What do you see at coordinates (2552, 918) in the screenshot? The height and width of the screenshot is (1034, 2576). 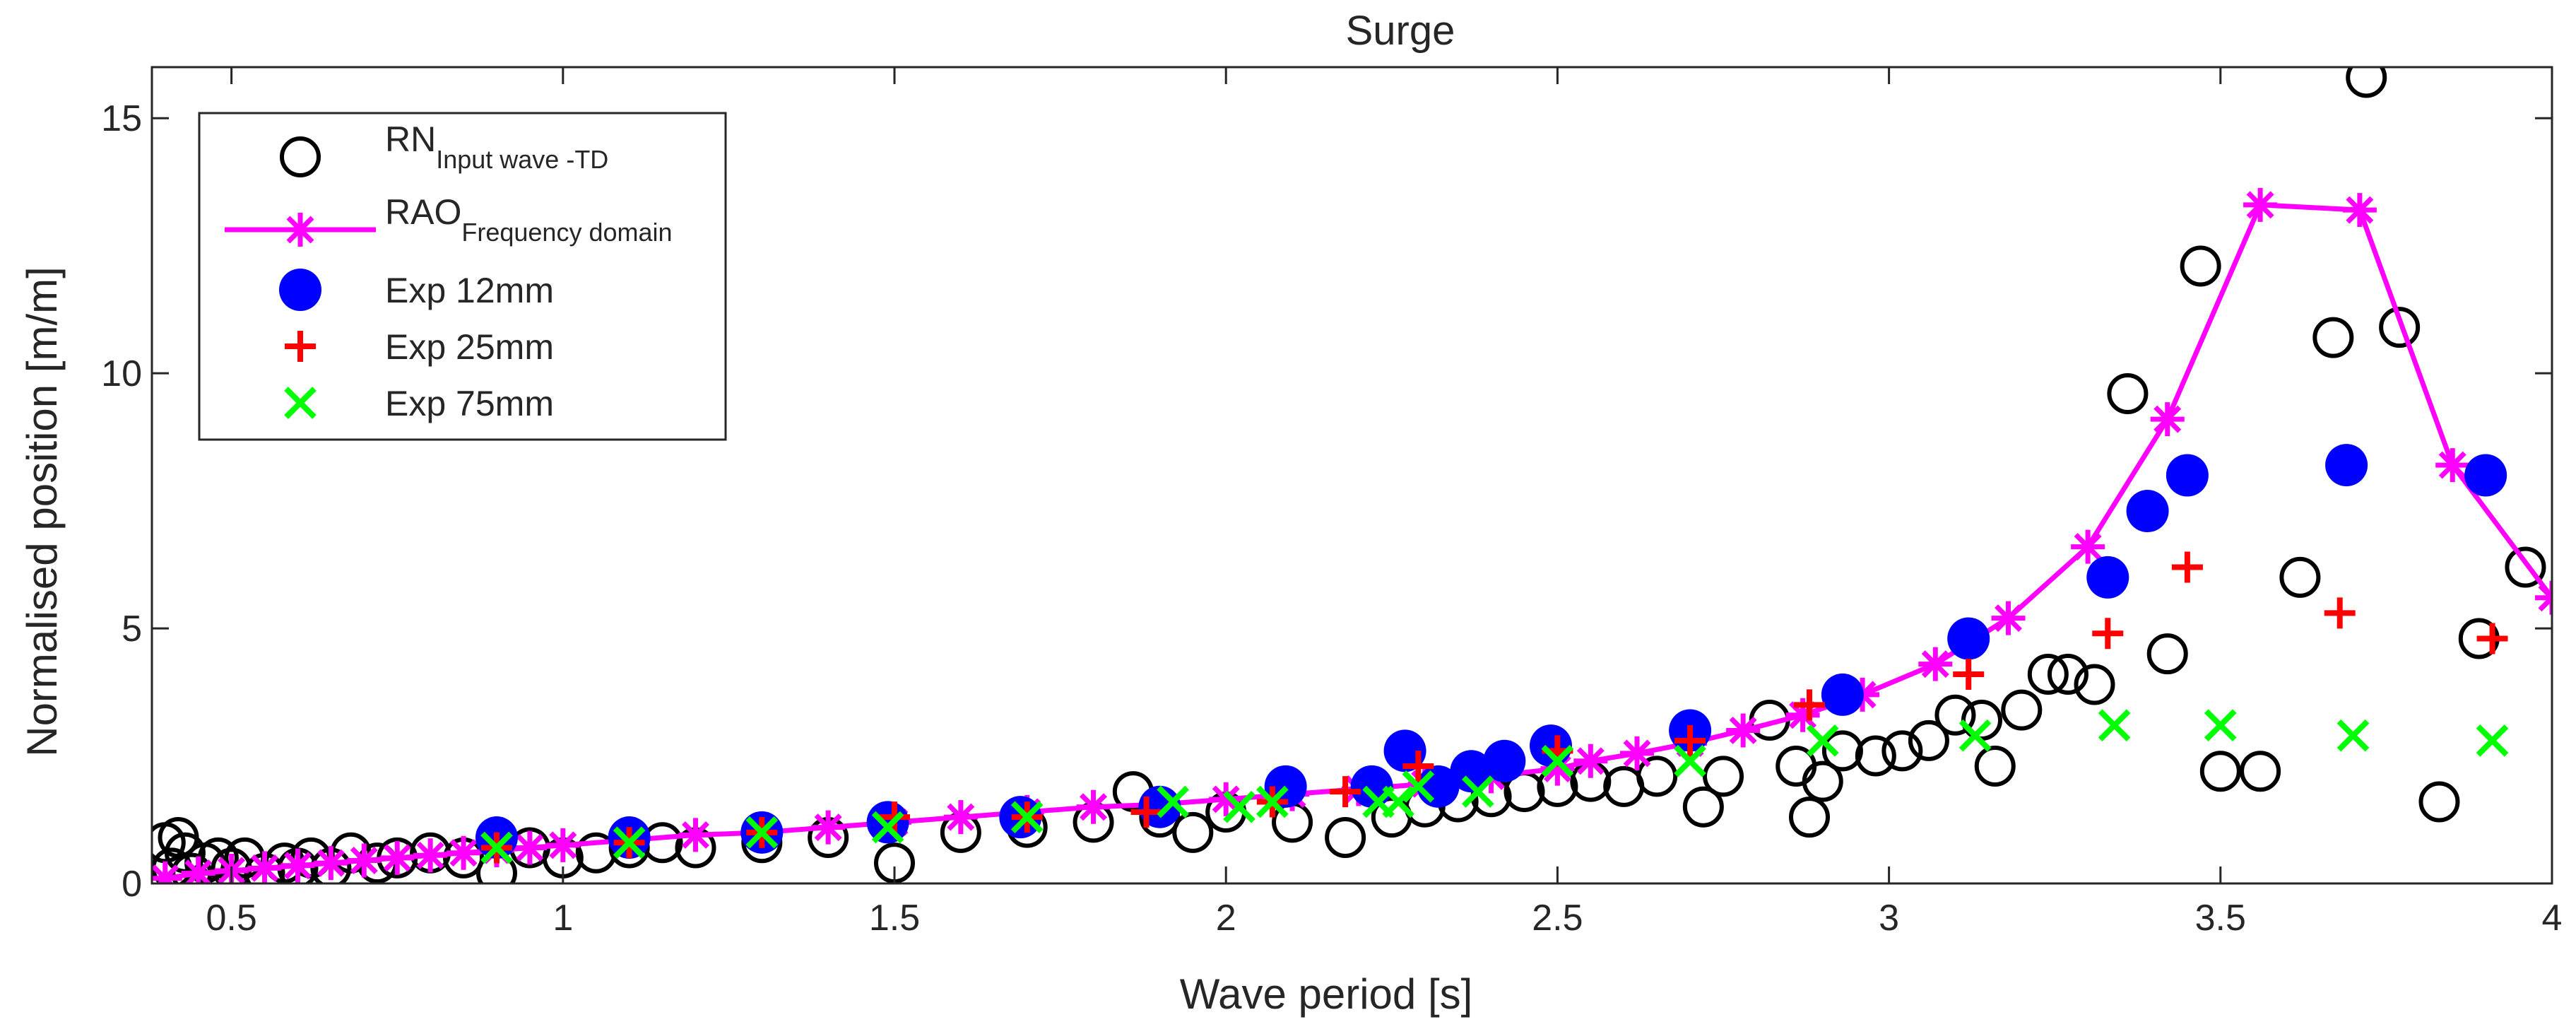 I see `x-tick-label: 4` at bounding box center [2552, 918].